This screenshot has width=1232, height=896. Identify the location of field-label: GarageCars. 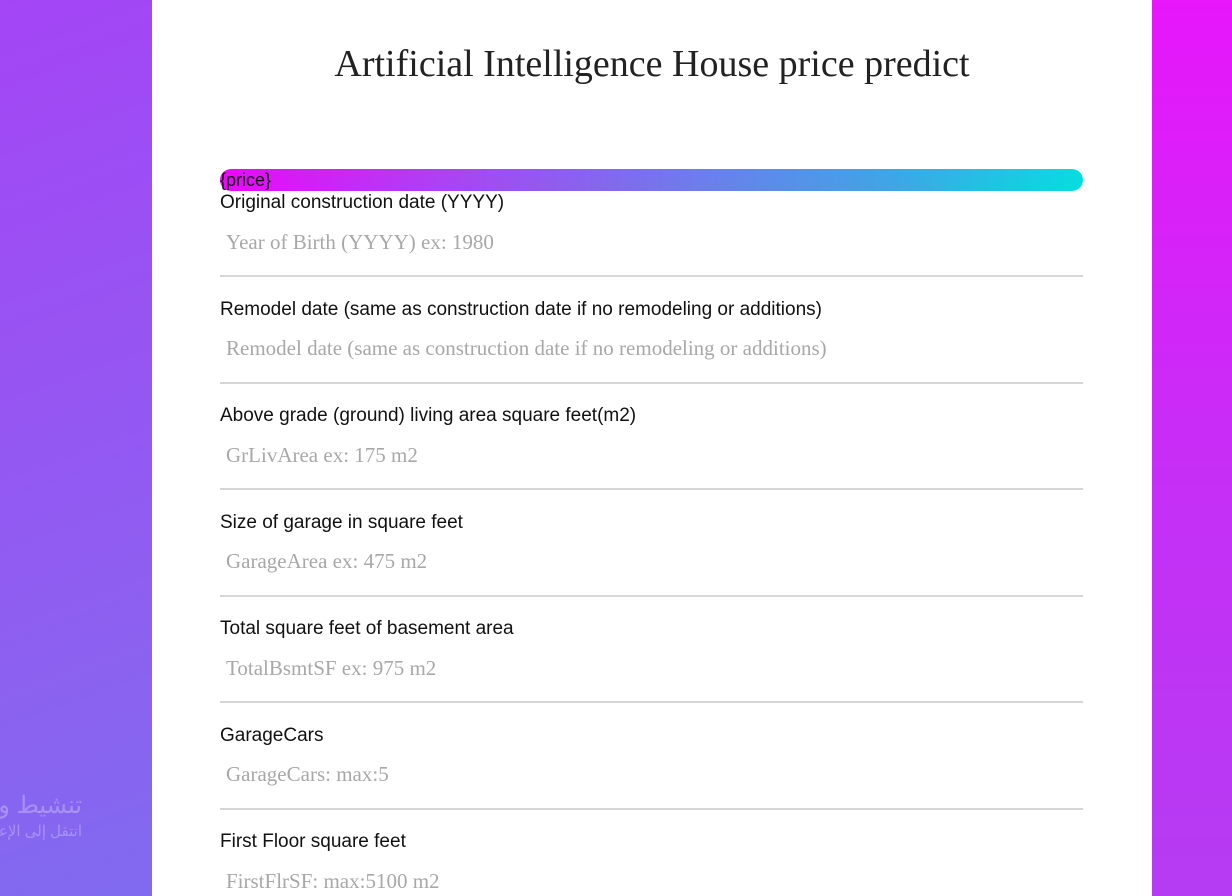
(272, 735).